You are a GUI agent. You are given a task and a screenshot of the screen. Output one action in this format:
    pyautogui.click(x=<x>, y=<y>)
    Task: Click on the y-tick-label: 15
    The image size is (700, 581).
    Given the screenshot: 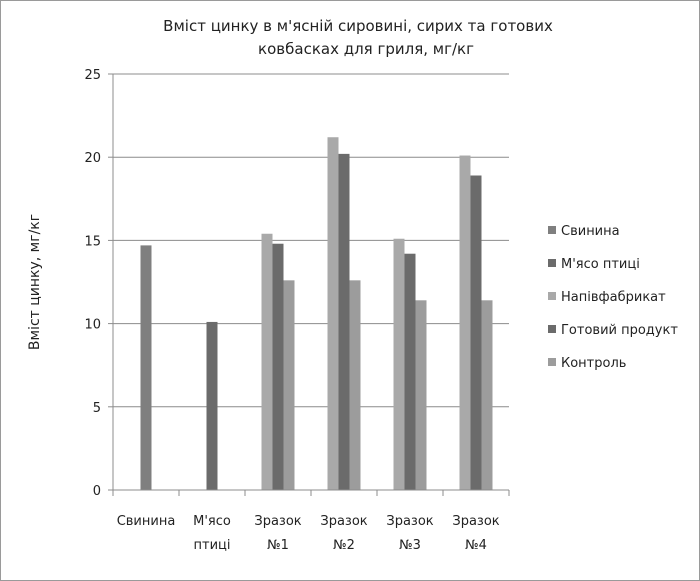 What is the action you would take?
    pyautogui.click(x=92, y=241)
    